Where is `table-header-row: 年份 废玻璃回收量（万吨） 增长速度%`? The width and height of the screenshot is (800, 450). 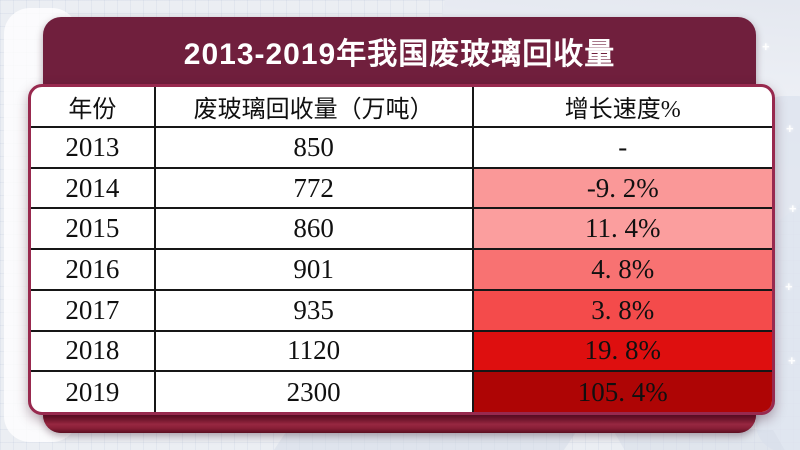
table-header-row: 年份 废玻璃回收量（万吨） 增长速度% is located at coordinates (401, 107).